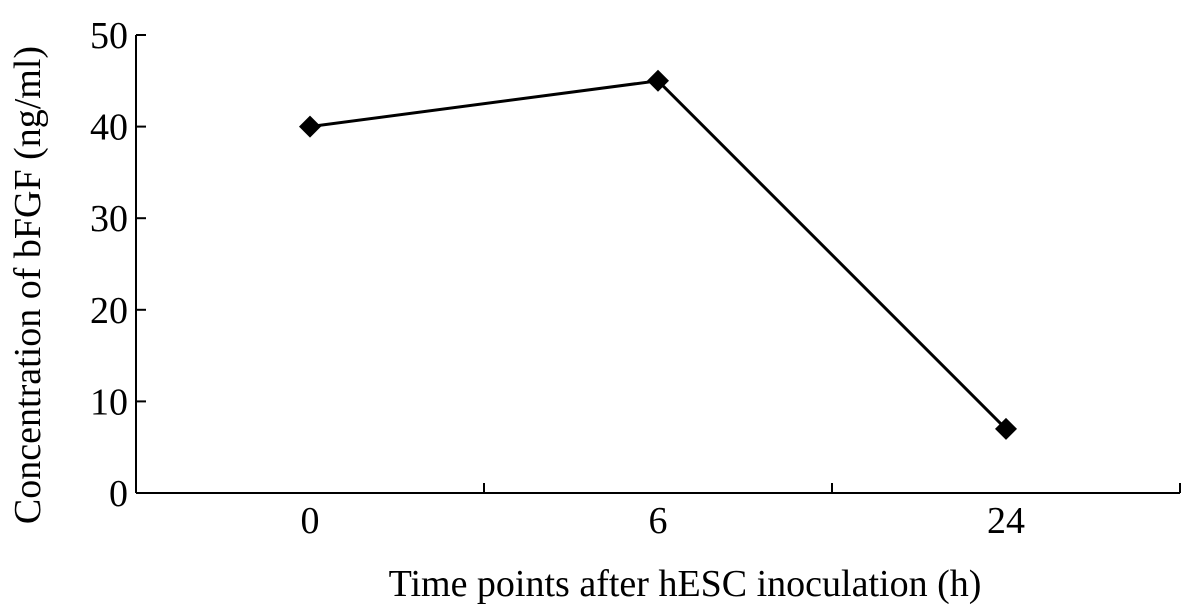 This screenshot has width=1187, height=614. What do you see at coordinates (685, 584) in the screenshot?
I see `x-axis-title: Time points after hESC inoculation (h)` at bounding box center [685, 584].